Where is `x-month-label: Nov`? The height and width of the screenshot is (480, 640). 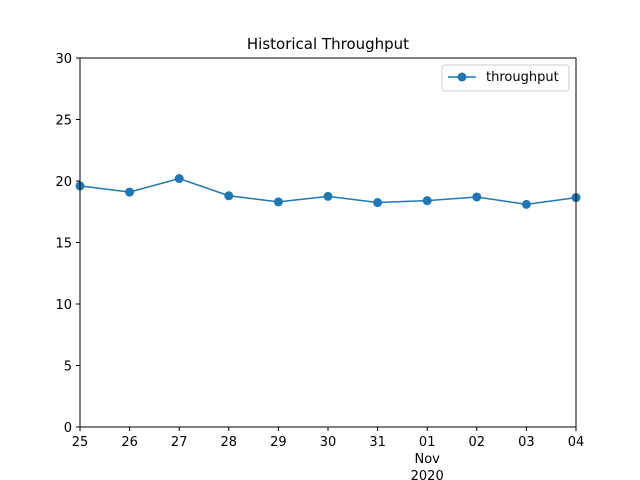 x-month-label: Nov is located at coordinates (428, 459).